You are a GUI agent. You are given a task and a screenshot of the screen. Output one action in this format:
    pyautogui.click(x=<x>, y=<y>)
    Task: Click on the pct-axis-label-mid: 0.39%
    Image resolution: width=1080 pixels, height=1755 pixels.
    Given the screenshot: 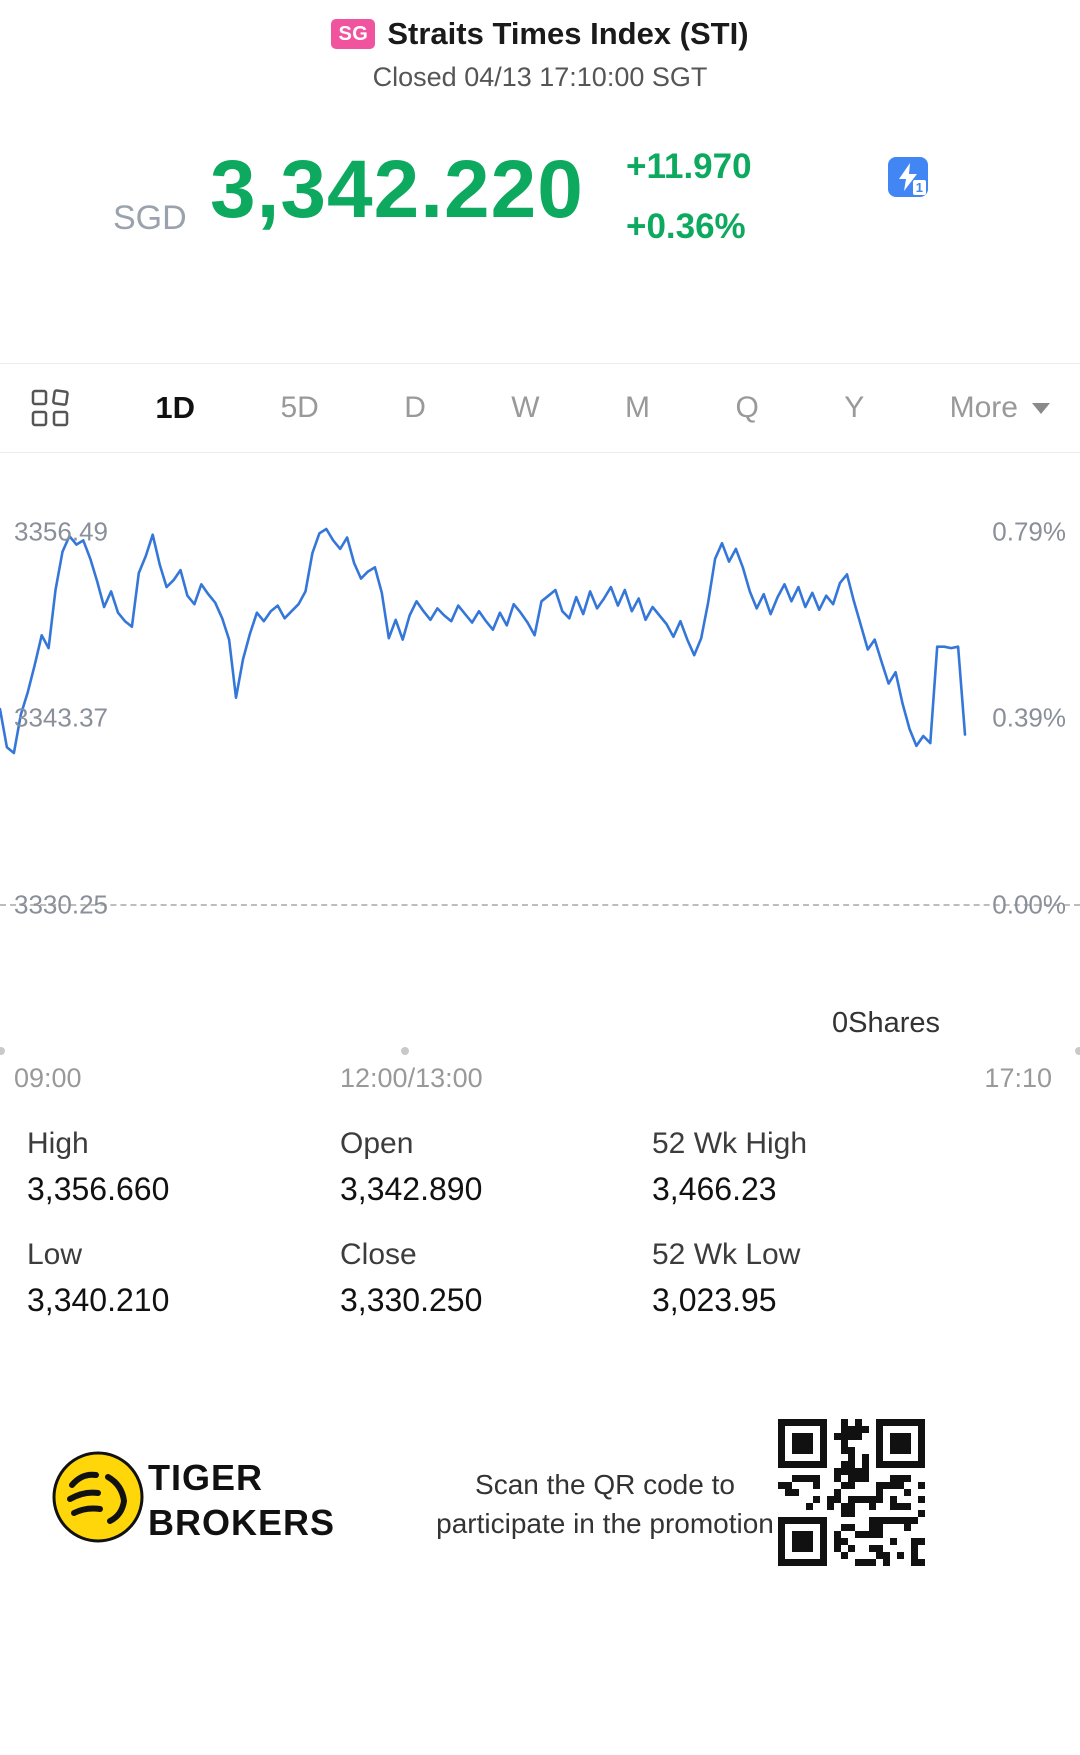 What is the action you would take?
    pyautogui.click(x=1029, y=717)
    